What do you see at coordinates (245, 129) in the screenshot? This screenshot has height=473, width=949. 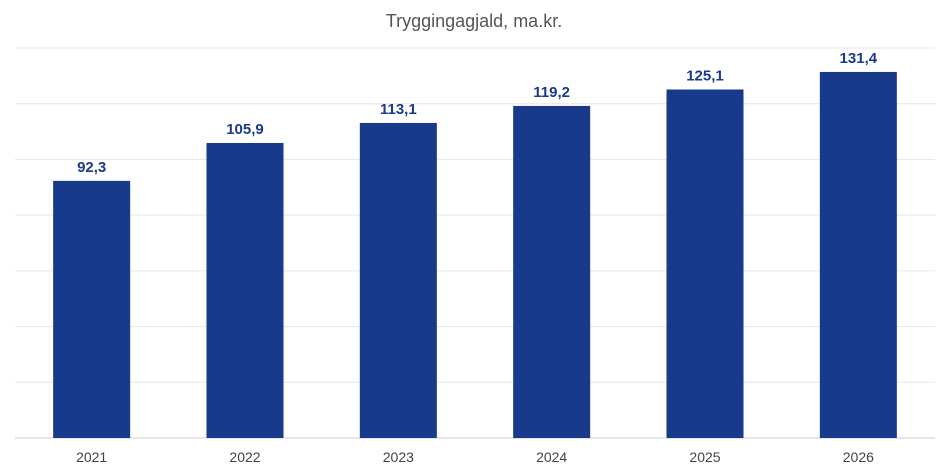 I see `data-label-2022: 105,9` at bounding box center [245, 129].